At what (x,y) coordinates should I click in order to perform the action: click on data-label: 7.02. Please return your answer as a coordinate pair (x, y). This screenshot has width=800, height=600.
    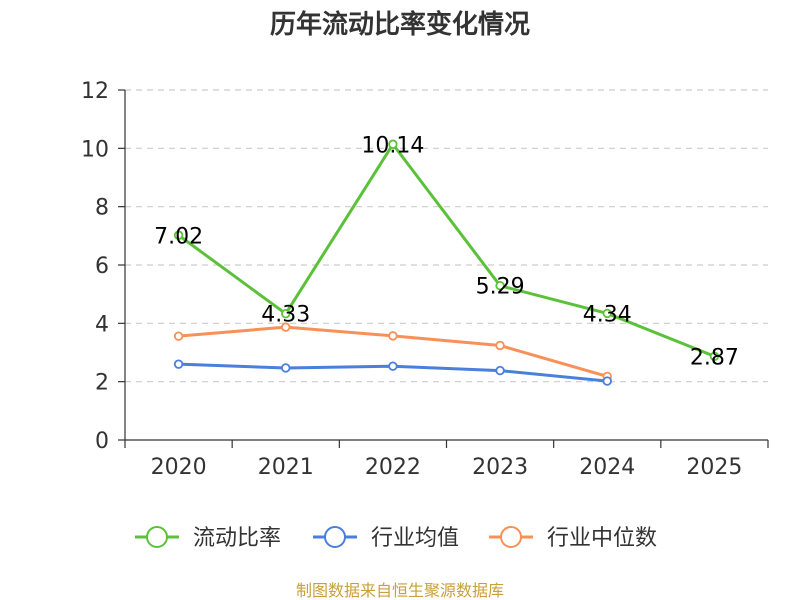
    Looking at the image, I should click on (178, 236).